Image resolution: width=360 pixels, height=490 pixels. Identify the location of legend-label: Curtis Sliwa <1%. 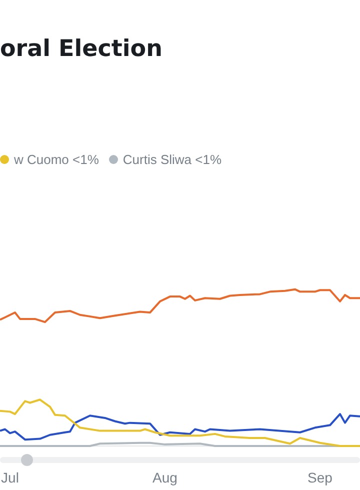
(172, 159).